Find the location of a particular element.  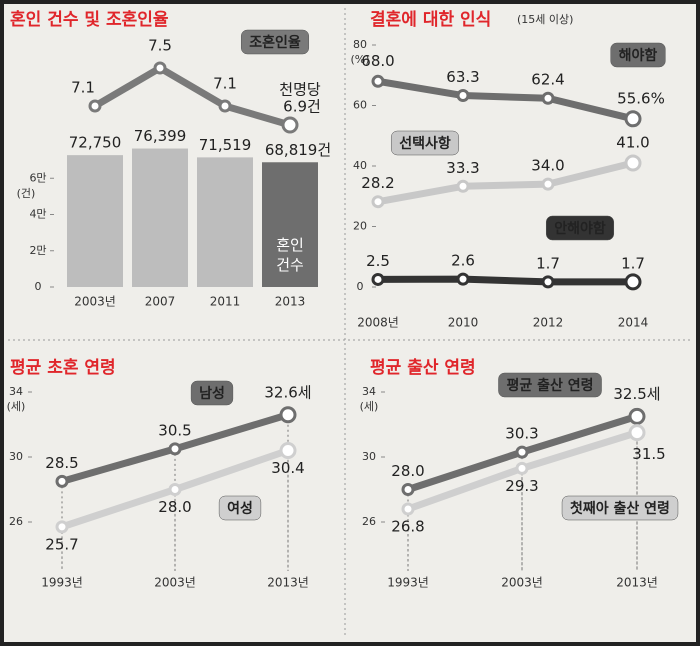

x-tick-label: 2011 is located at coordinates (225, 302).